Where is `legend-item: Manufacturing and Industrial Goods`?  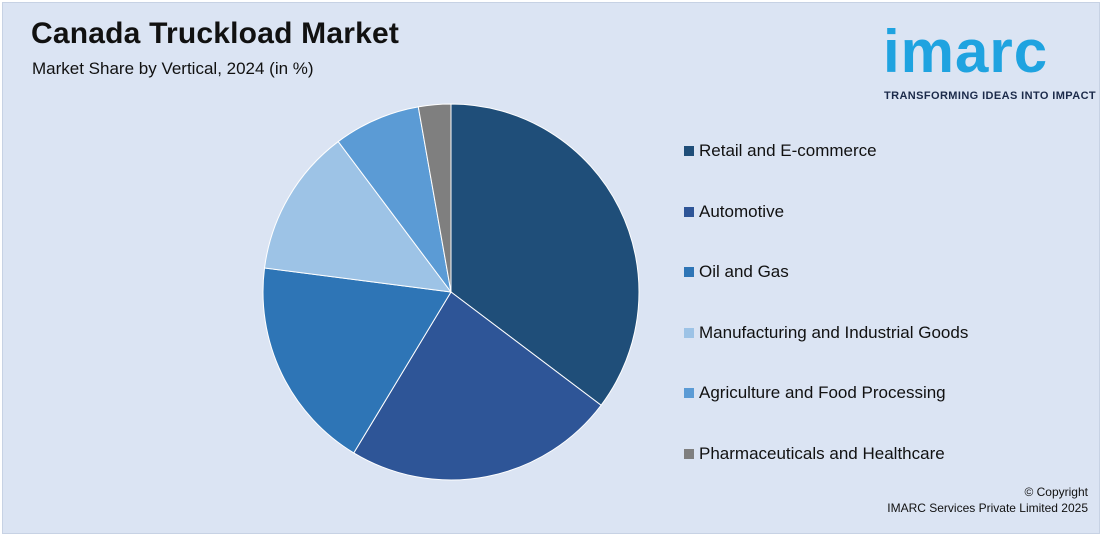
legend-item: Manufacturing and Industrial Goods is located at coordinates (826, 333).